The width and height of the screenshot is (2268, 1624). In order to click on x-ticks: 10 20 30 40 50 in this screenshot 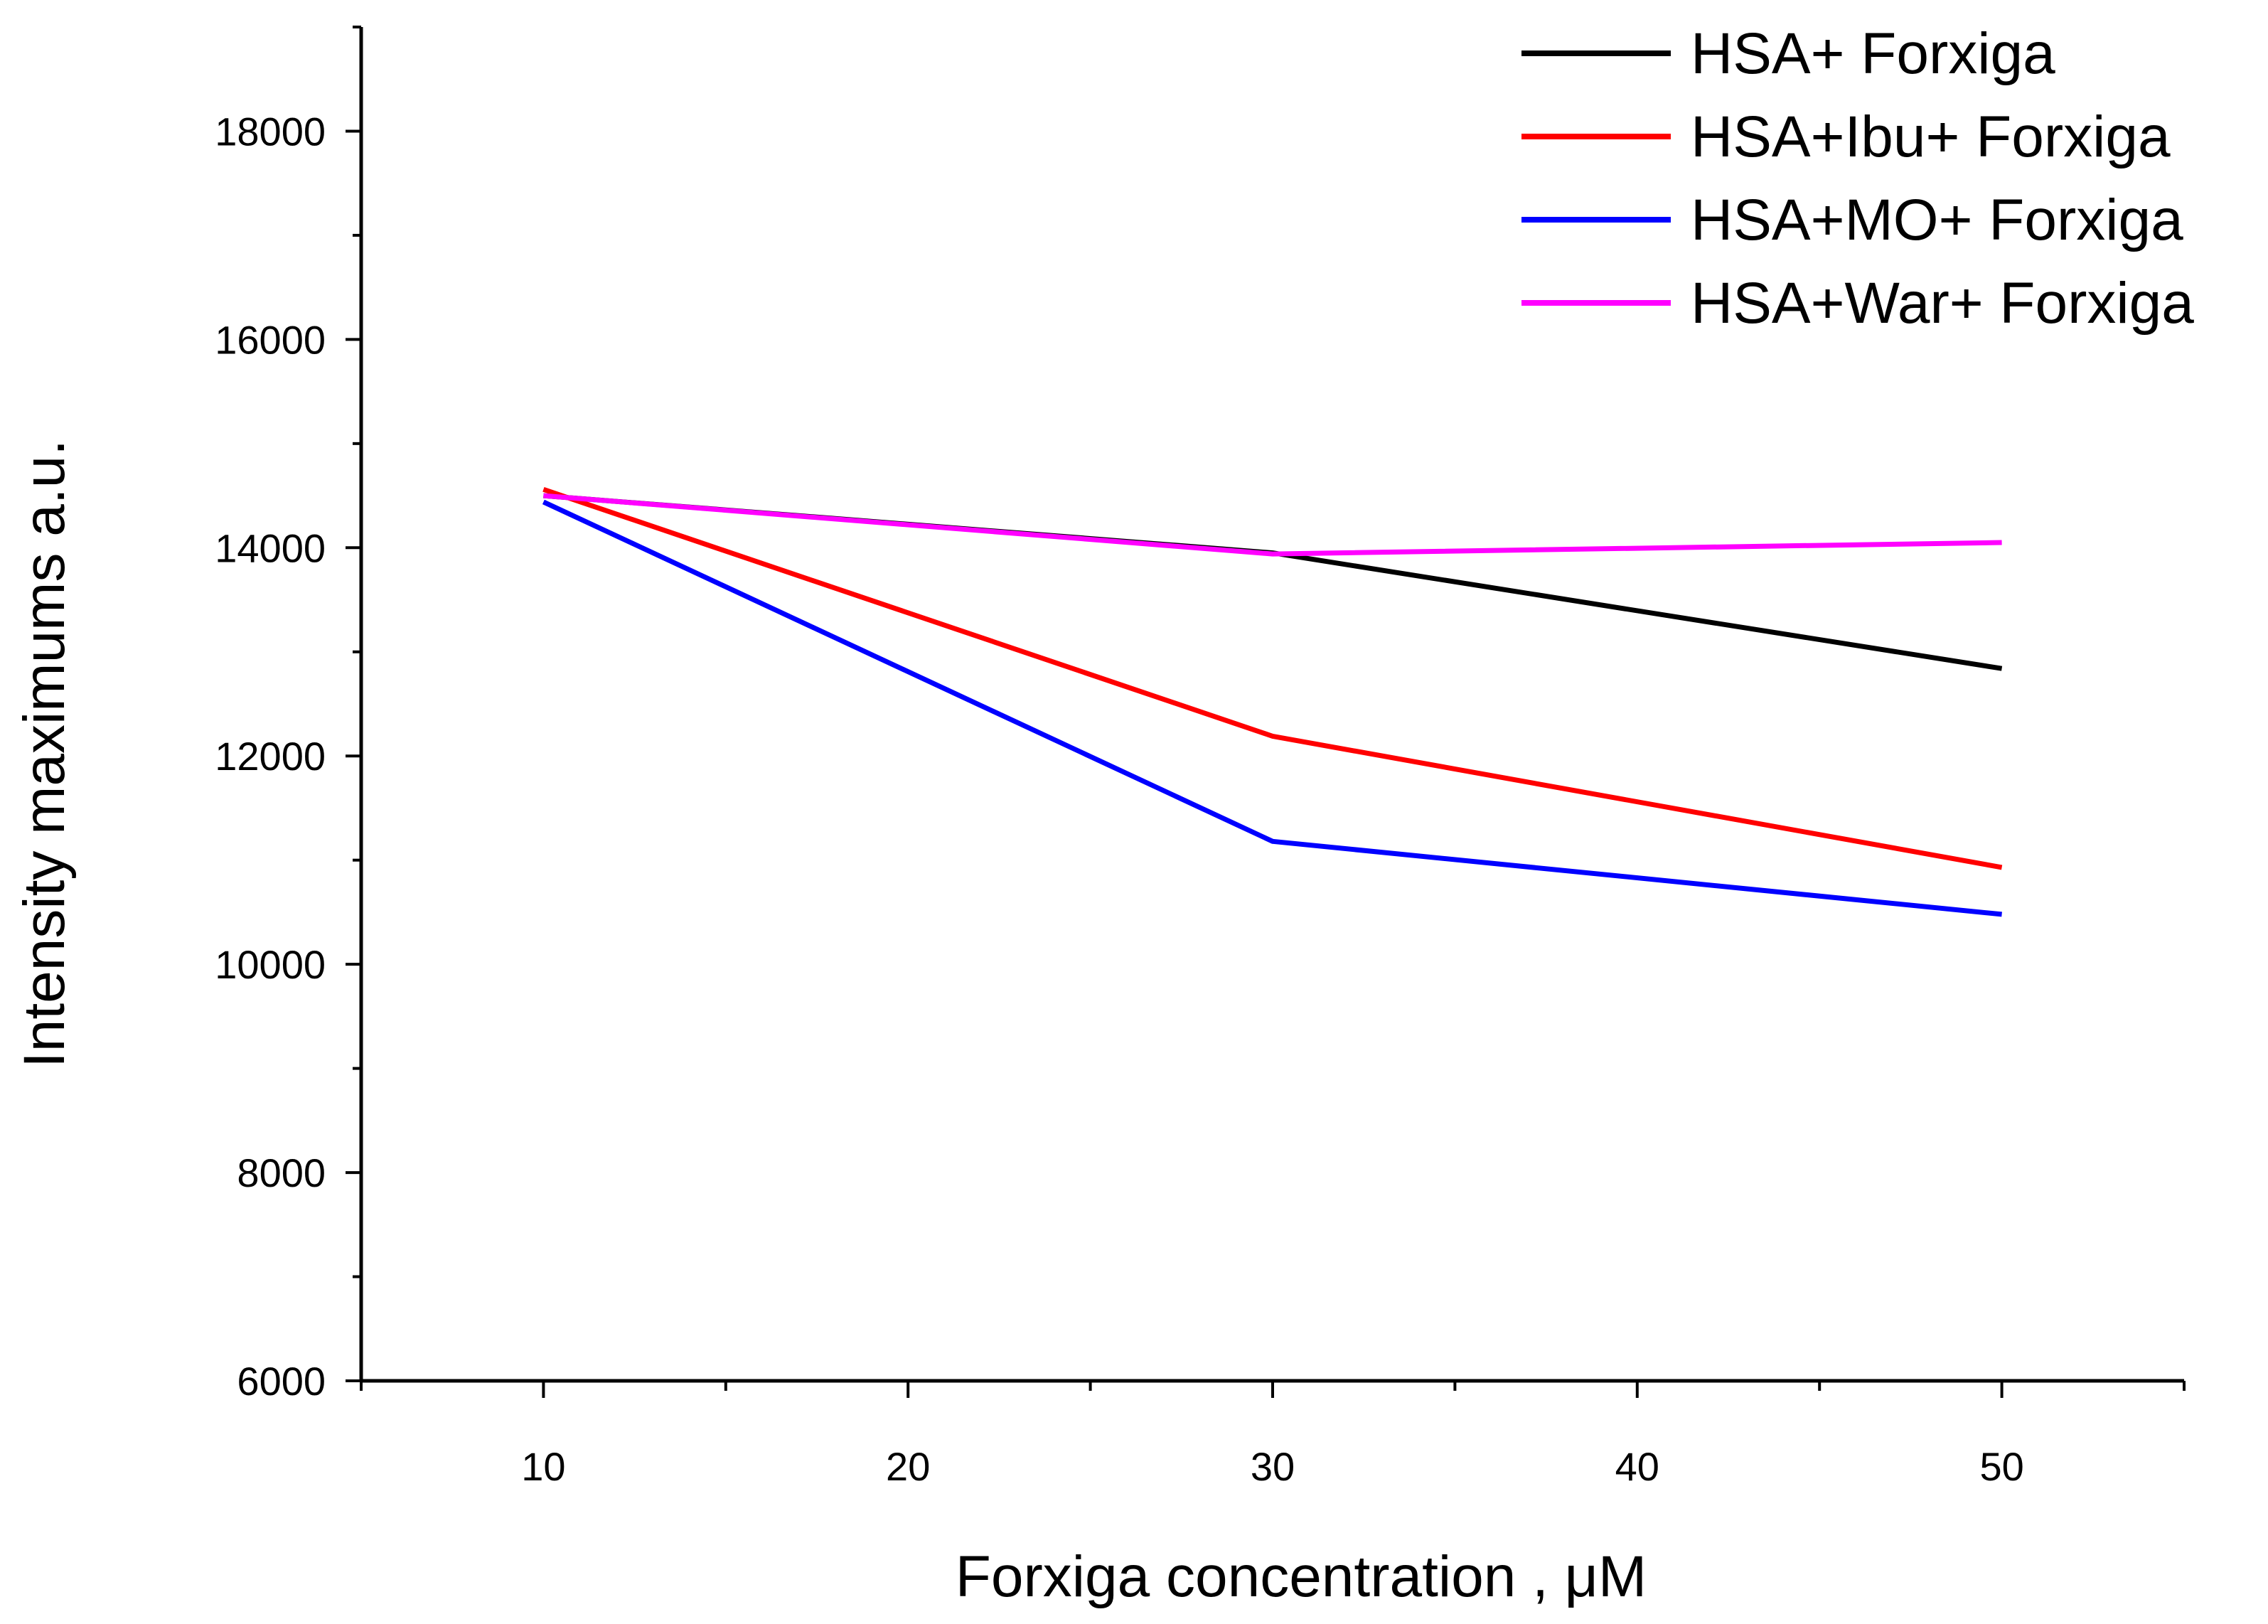, I will do `click(1273, 1435)`.